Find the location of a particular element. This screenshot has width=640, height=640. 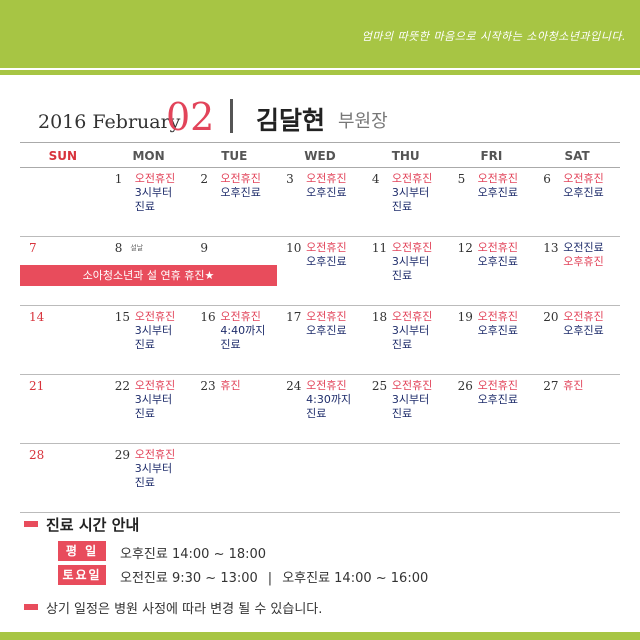

calendar-day-cell: 10 오전휴진 오후진료 is located at coordinates (320, 271).